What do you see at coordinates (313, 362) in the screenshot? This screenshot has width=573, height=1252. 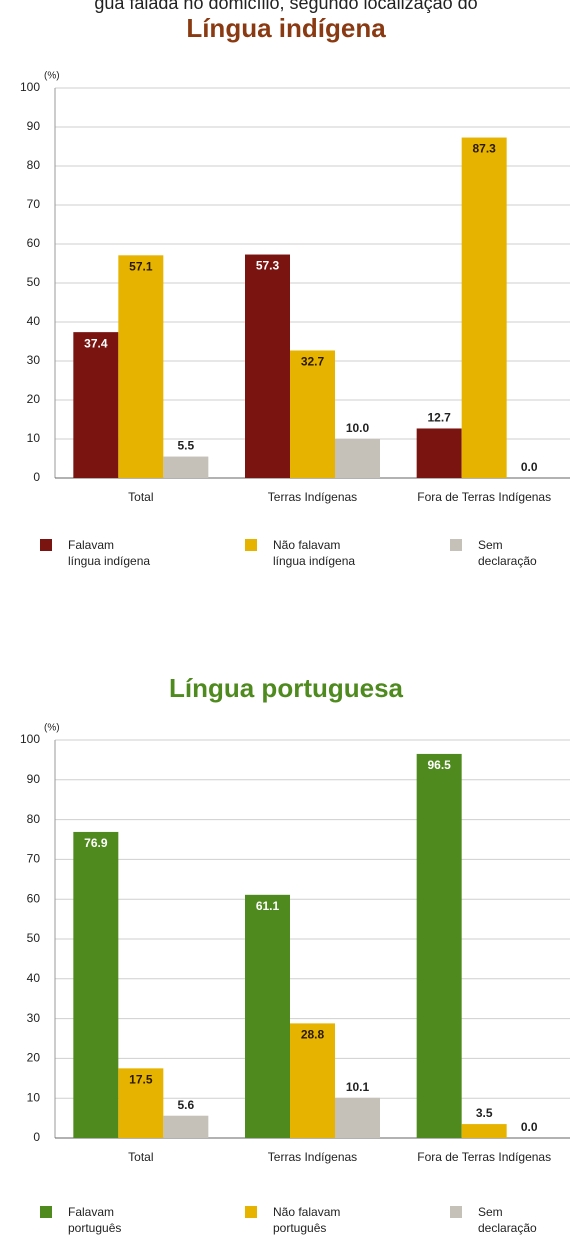 I see `data-label: 32.7` at bounding box center [313, 362].